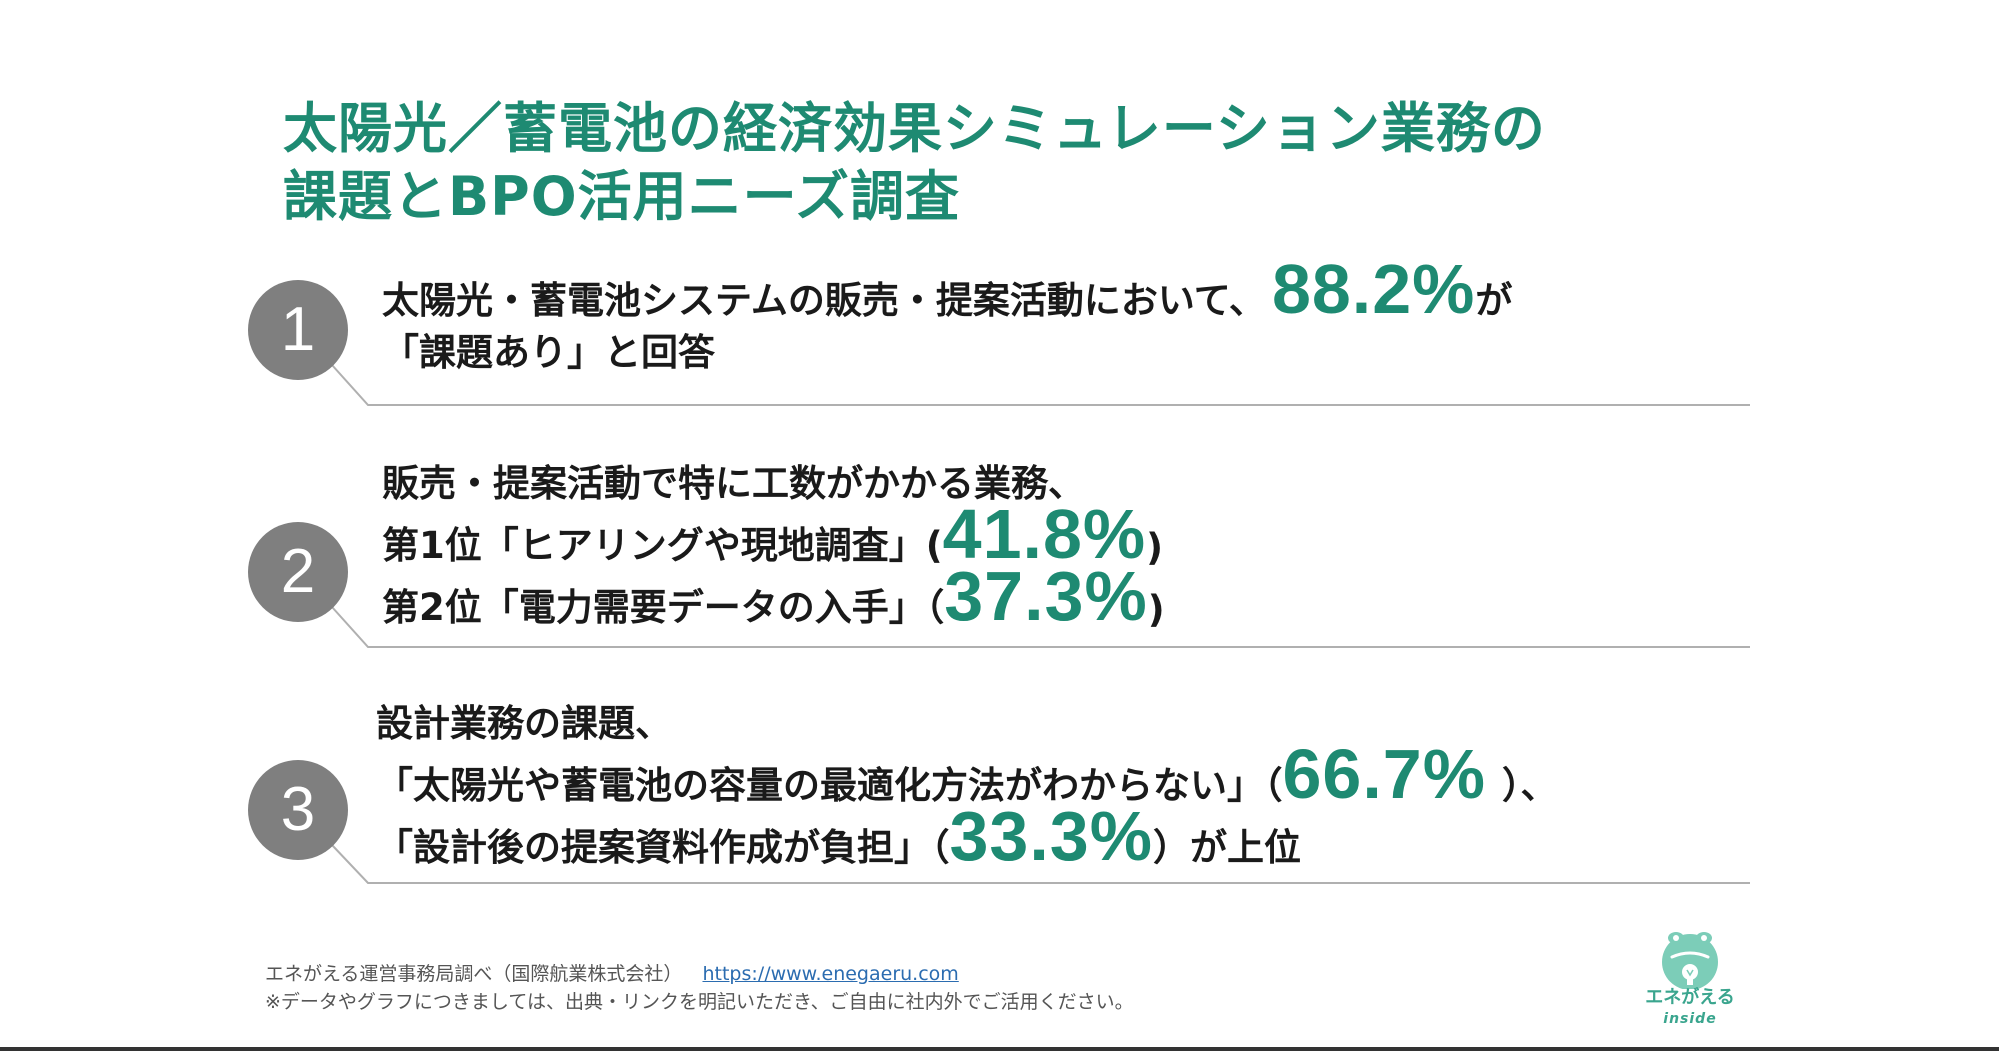 The image size is (1999, 1051). I want to click on finding-2-line-3: 第2位「電力需要データの入手」（ 37.3% ), so click(773, 596).